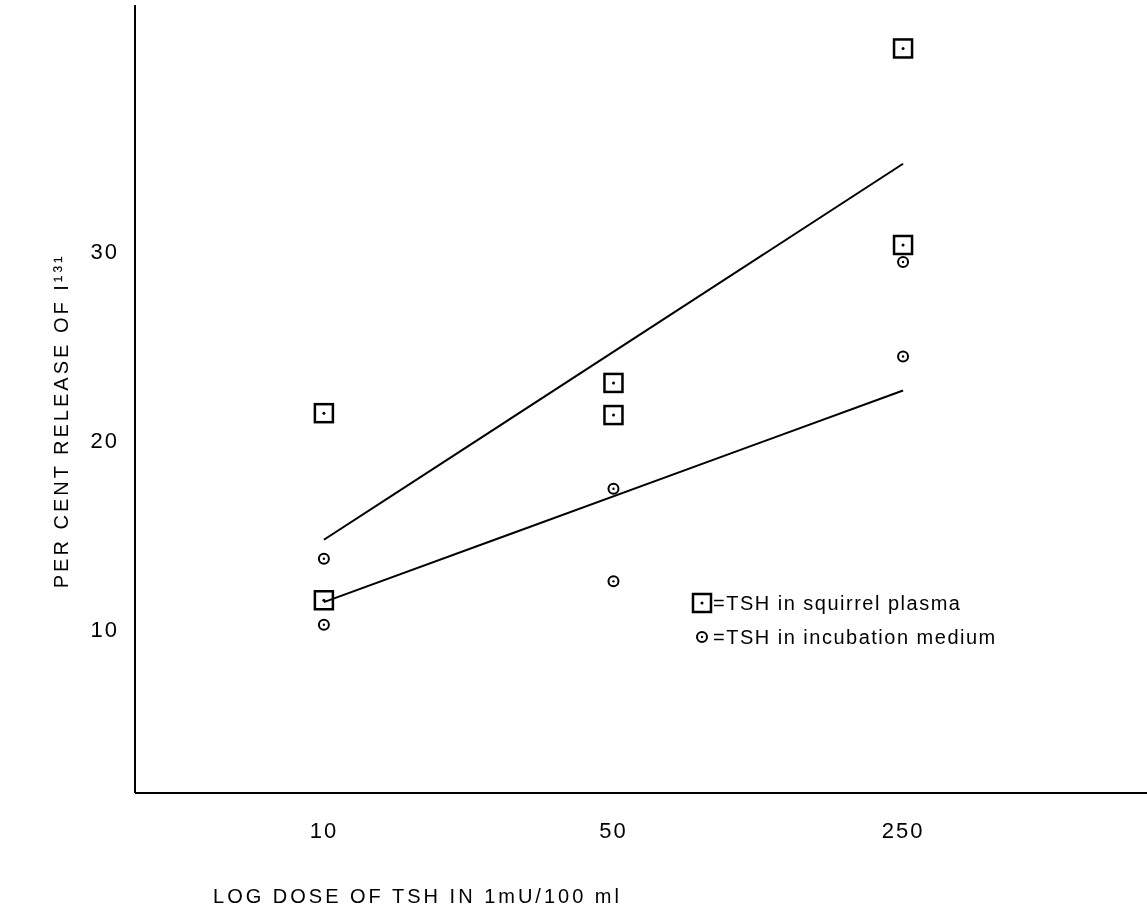  Describe the element at coordinates (104, 629) in the screenshot. I see `y-tick-label: 10` at that location.